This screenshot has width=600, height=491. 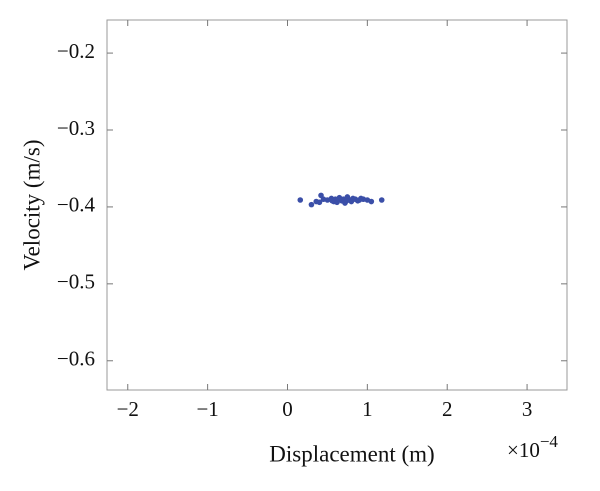 I want to click on y-tick-label: −0.4, so click(x=76, y=205).